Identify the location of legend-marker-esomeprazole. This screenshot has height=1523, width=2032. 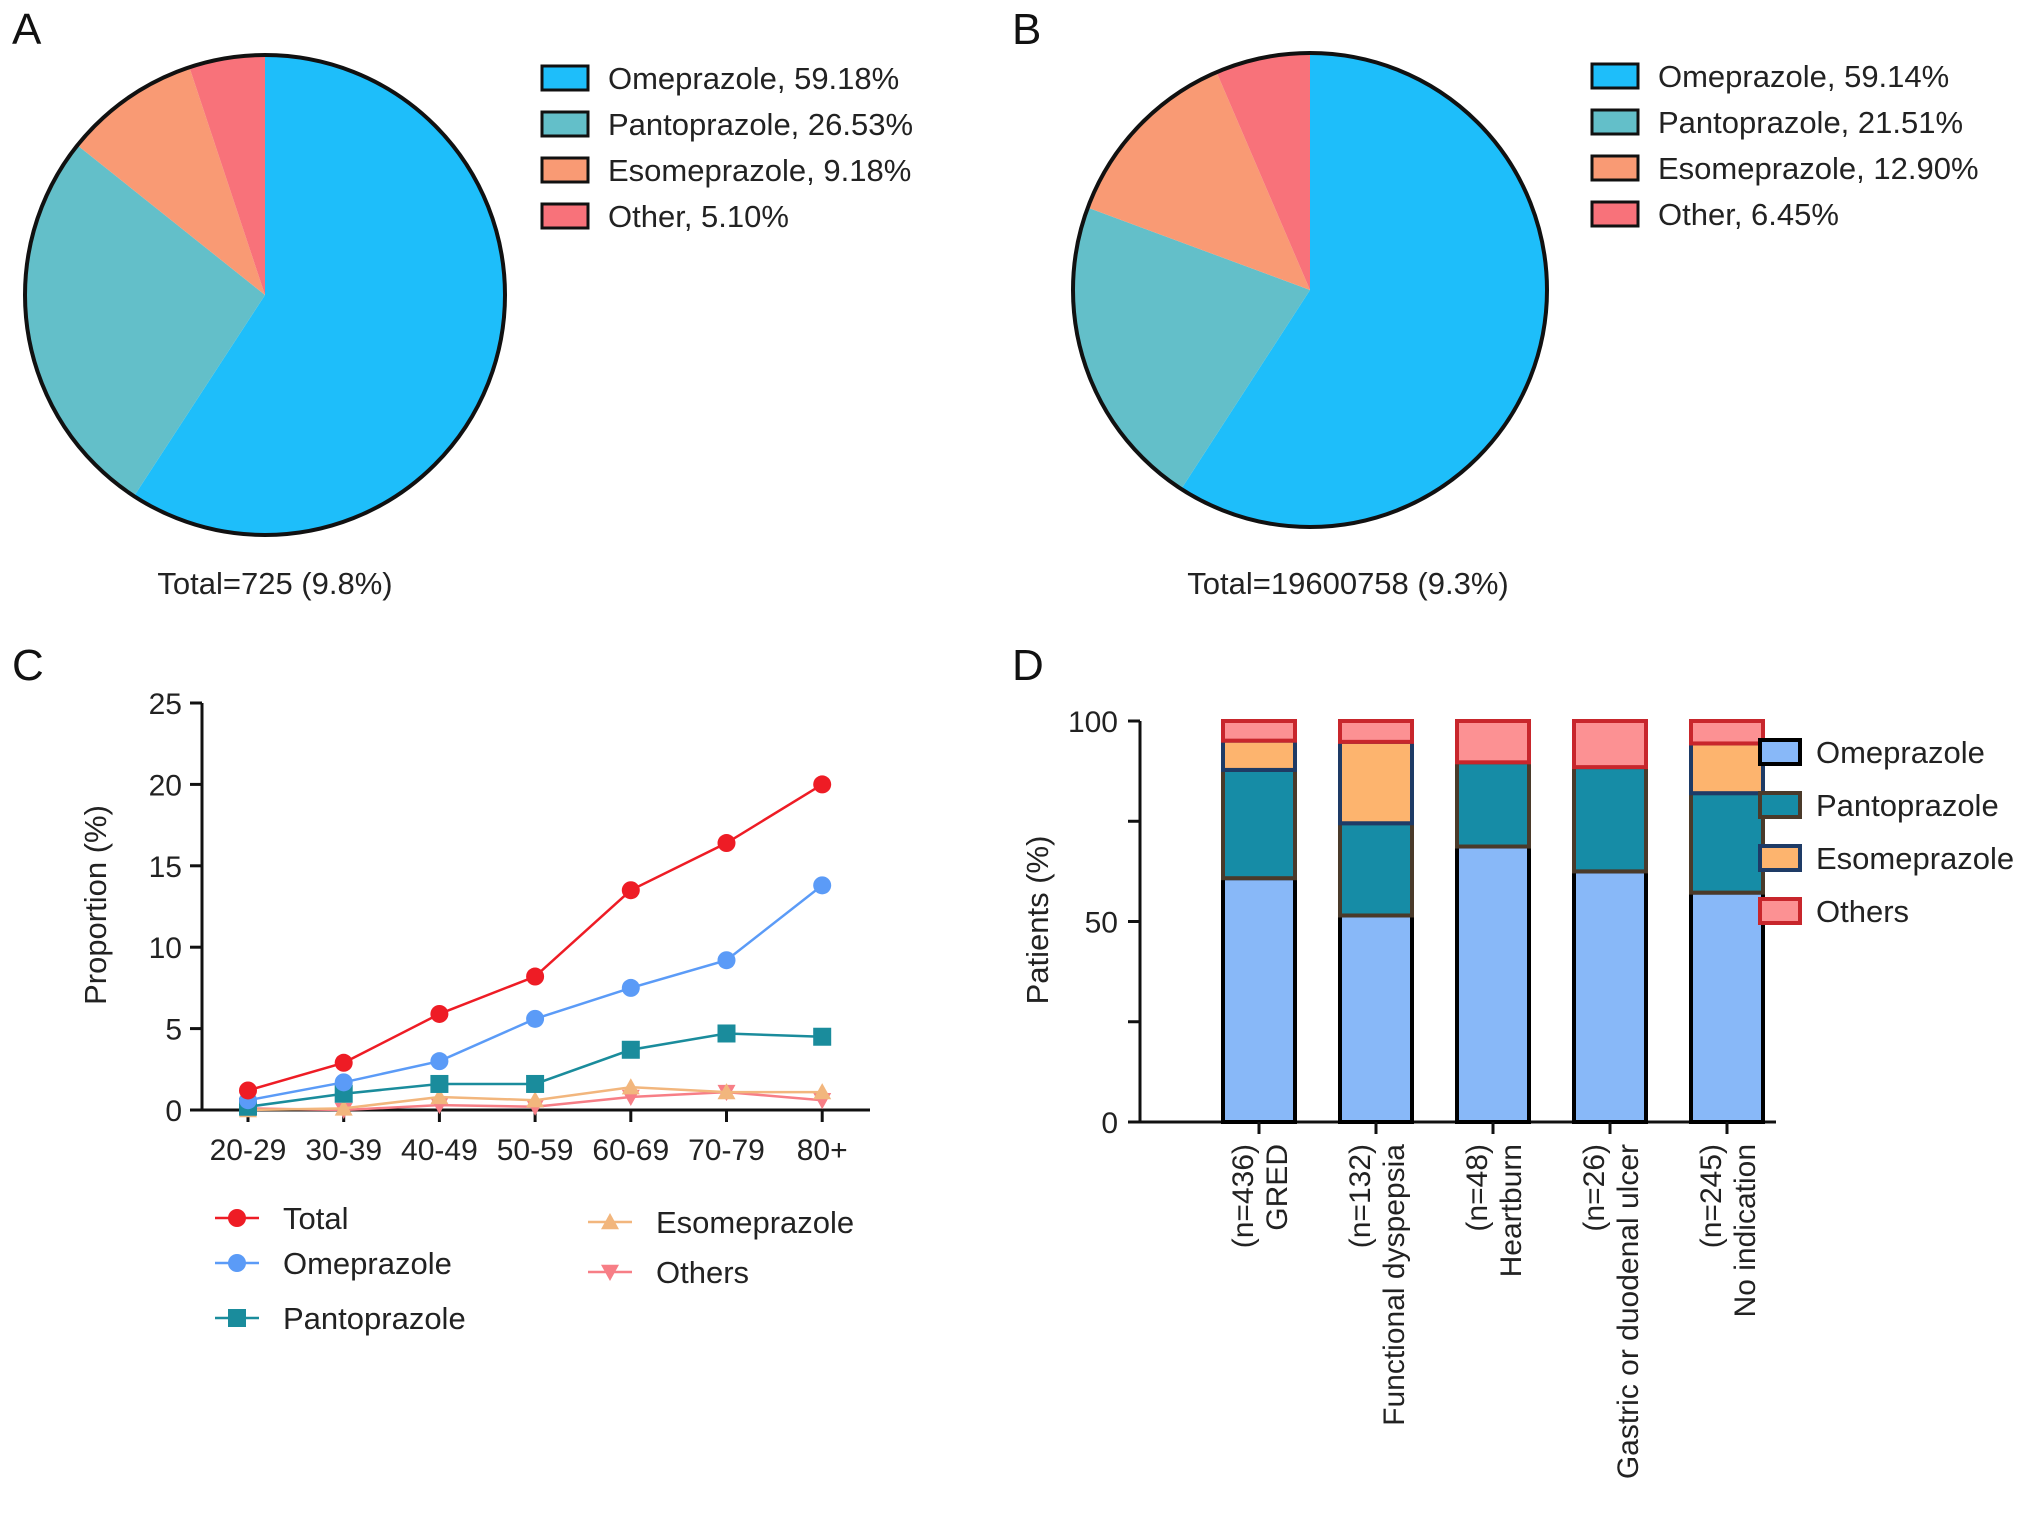
(610, 1221).